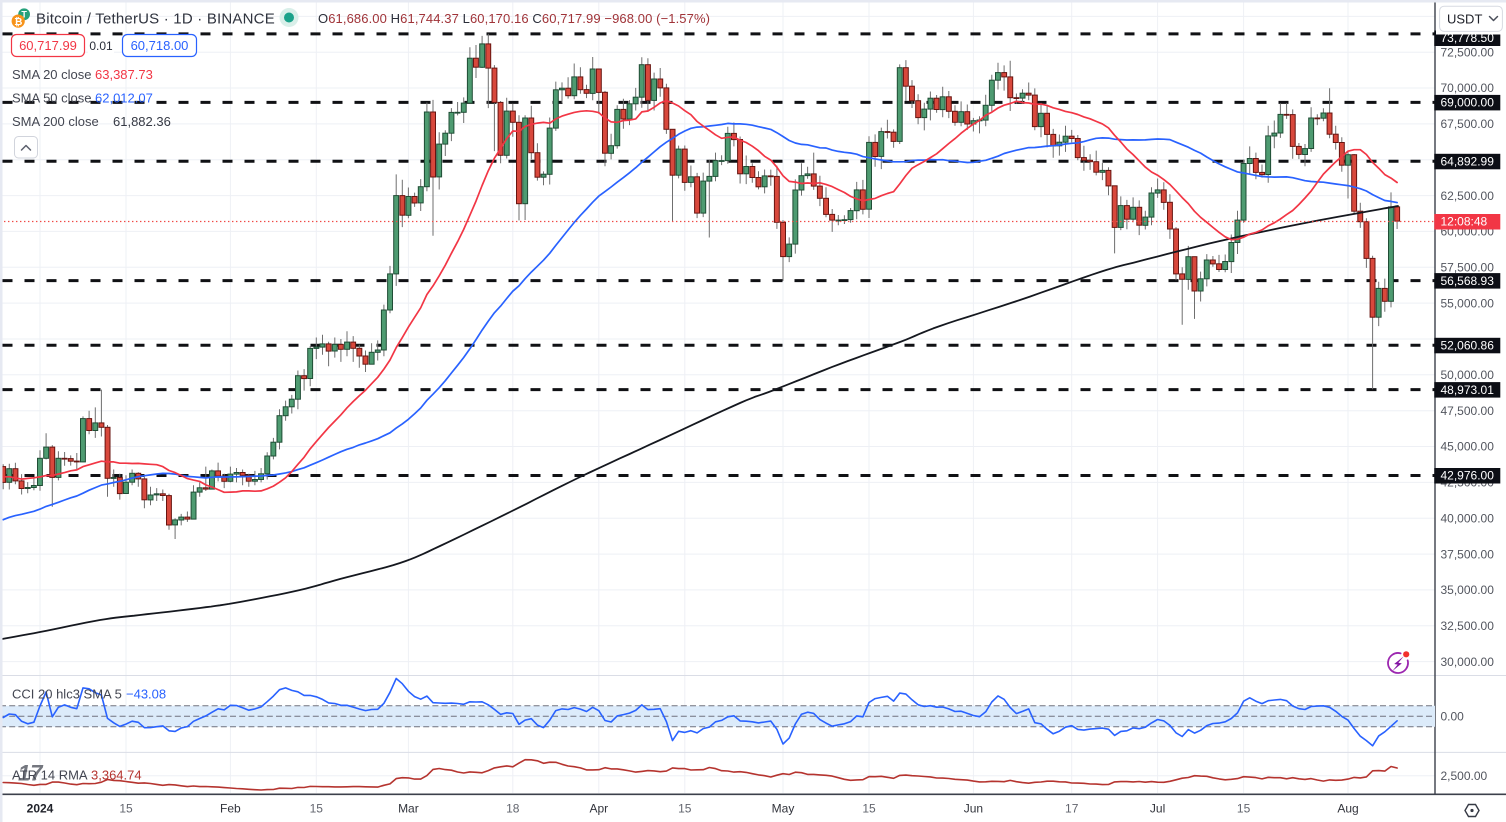 This screenshot has height=822, width=1506. Describe the element at coordinates (1468, 476) in the screenshot. I see `svg-text: 42,976.00` at that location.